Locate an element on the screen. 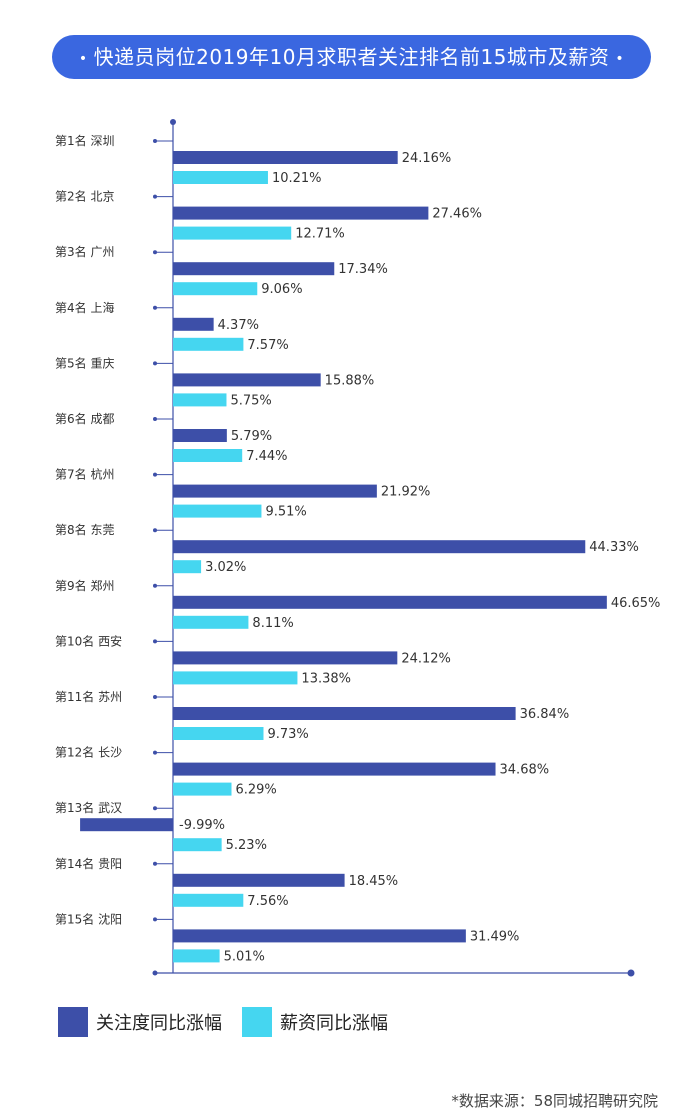 The height and width of the screenshot is (1111, 700). attention-value-label: 17.34% is located at coordinates (363, 269).